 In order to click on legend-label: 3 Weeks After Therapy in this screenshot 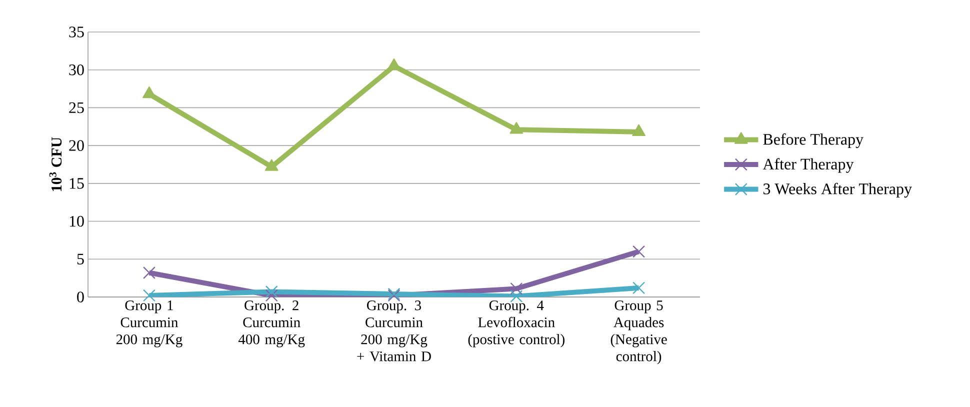, I will do `click(837, 190)`.